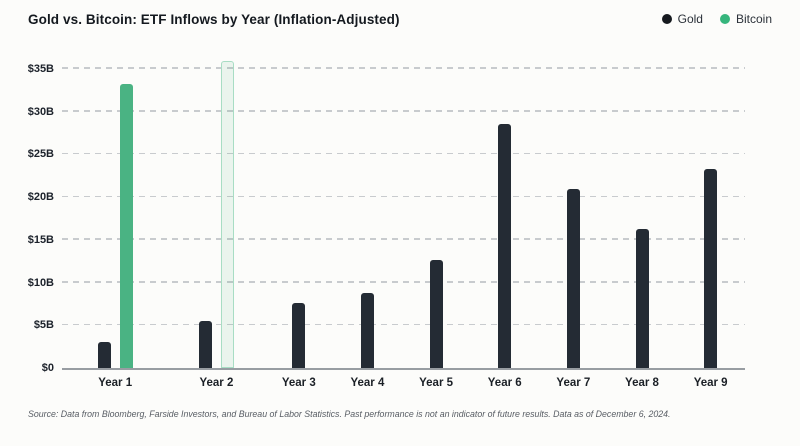 The image size is (800, 446). I want to click on legend-item-gold: Gold, so click(682, 19).